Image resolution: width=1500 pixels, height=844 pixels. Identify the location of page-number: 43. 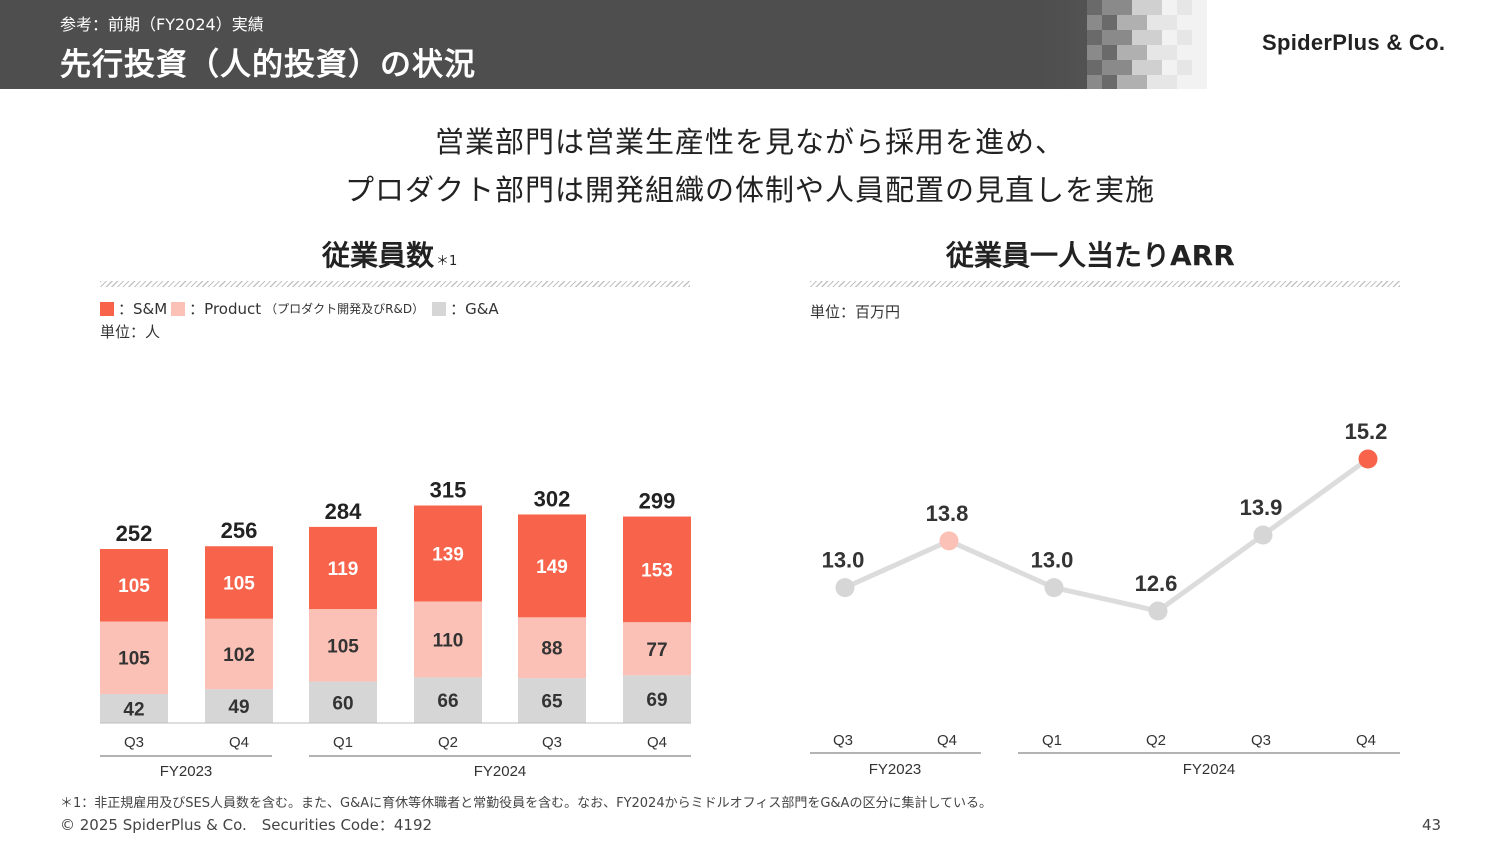
(1432, 825).